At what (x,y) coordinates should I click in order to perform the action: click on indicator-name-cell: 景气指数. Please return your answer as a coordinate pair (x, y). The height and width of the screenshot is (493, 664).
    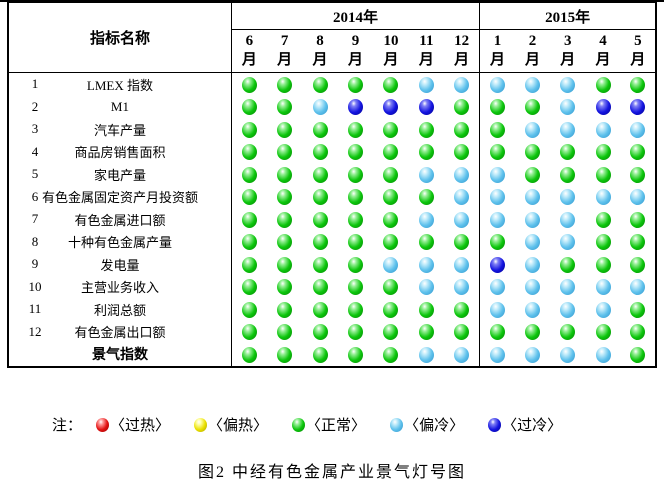
    Looking at the image, I should click on (120, 355).